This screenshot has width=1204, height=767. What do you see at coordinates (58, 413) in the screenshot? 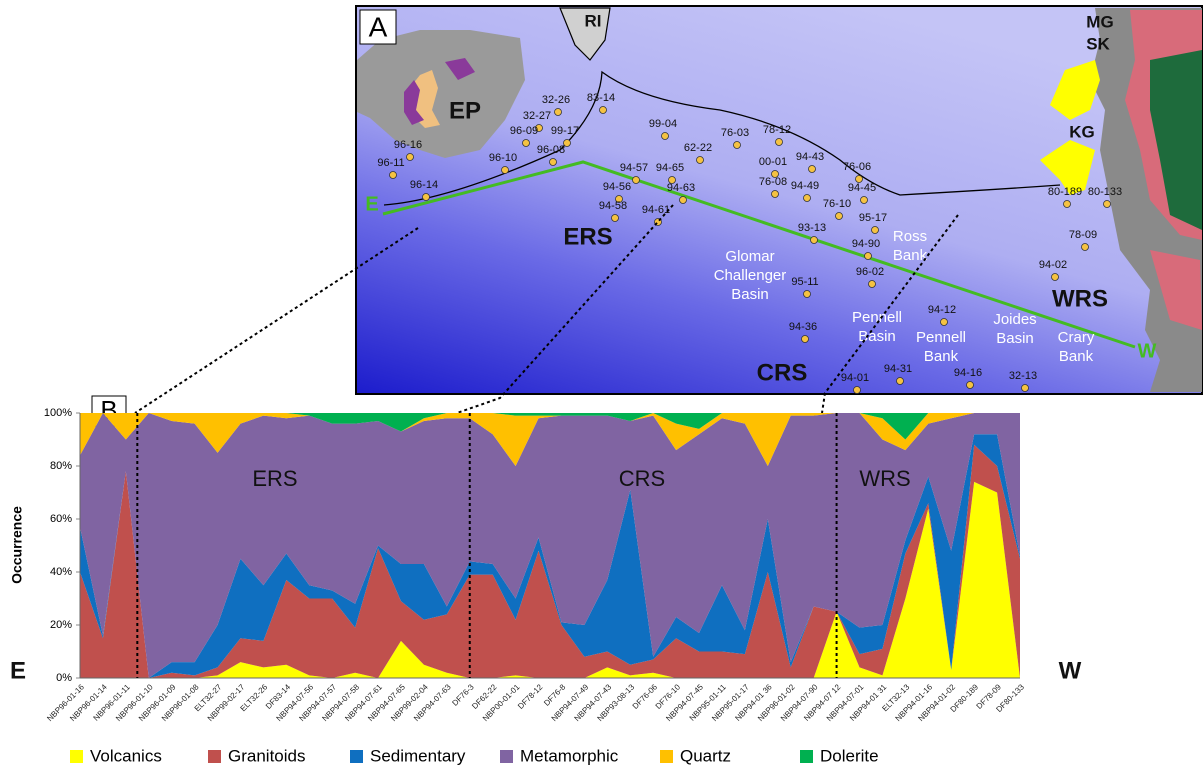
I see `y-tick-label: 100%` at bounding box center [58, 413].